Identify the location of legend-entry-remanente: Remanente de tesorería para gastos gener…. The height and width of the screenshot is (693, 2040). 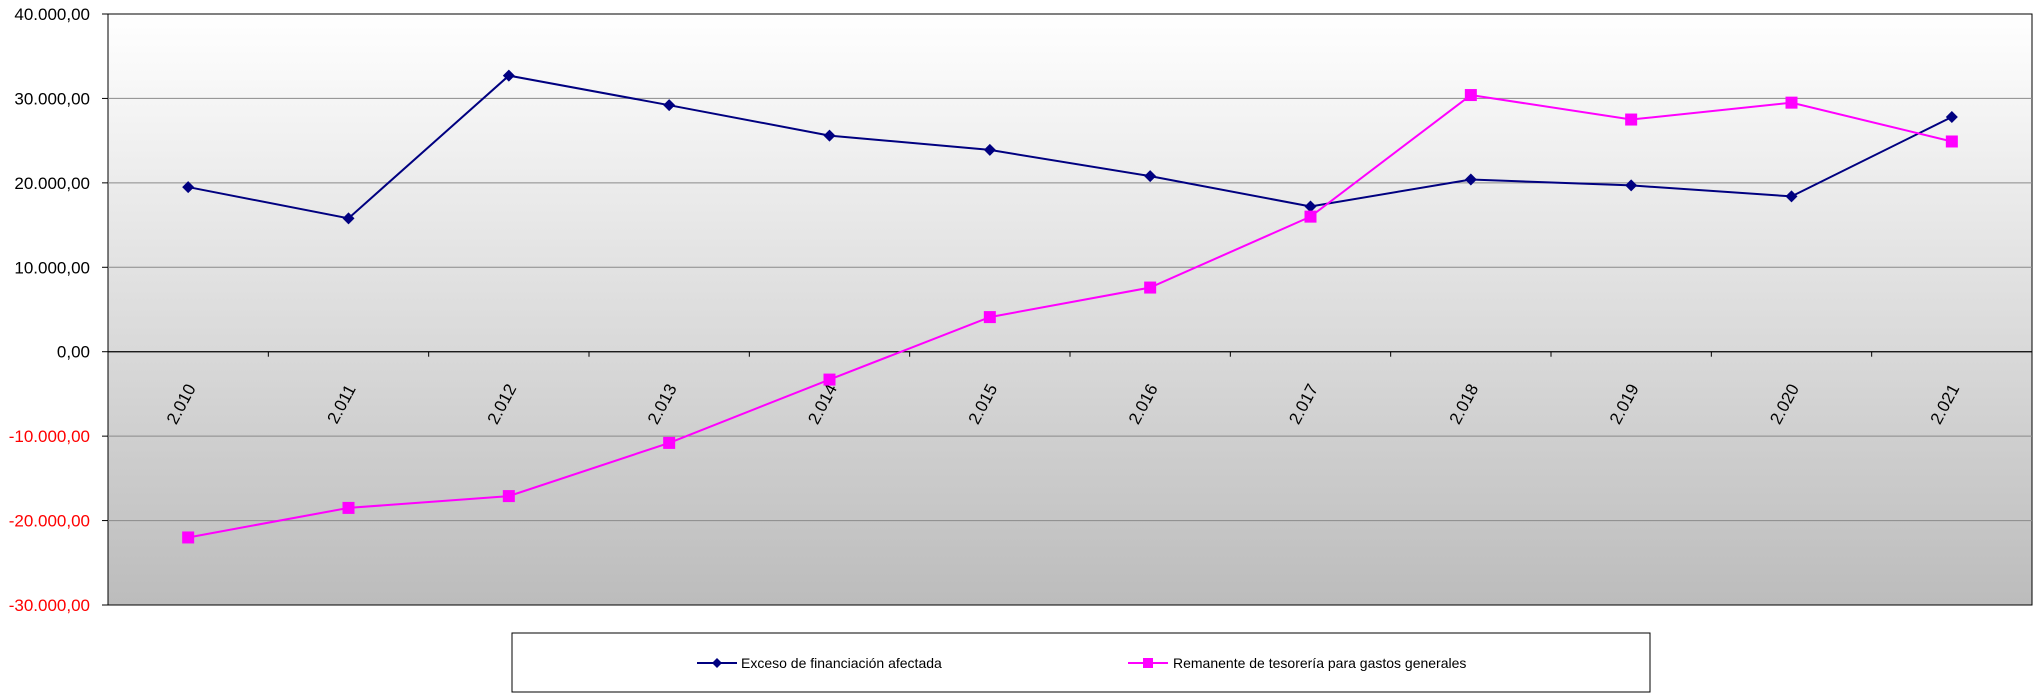
(1297, 663).